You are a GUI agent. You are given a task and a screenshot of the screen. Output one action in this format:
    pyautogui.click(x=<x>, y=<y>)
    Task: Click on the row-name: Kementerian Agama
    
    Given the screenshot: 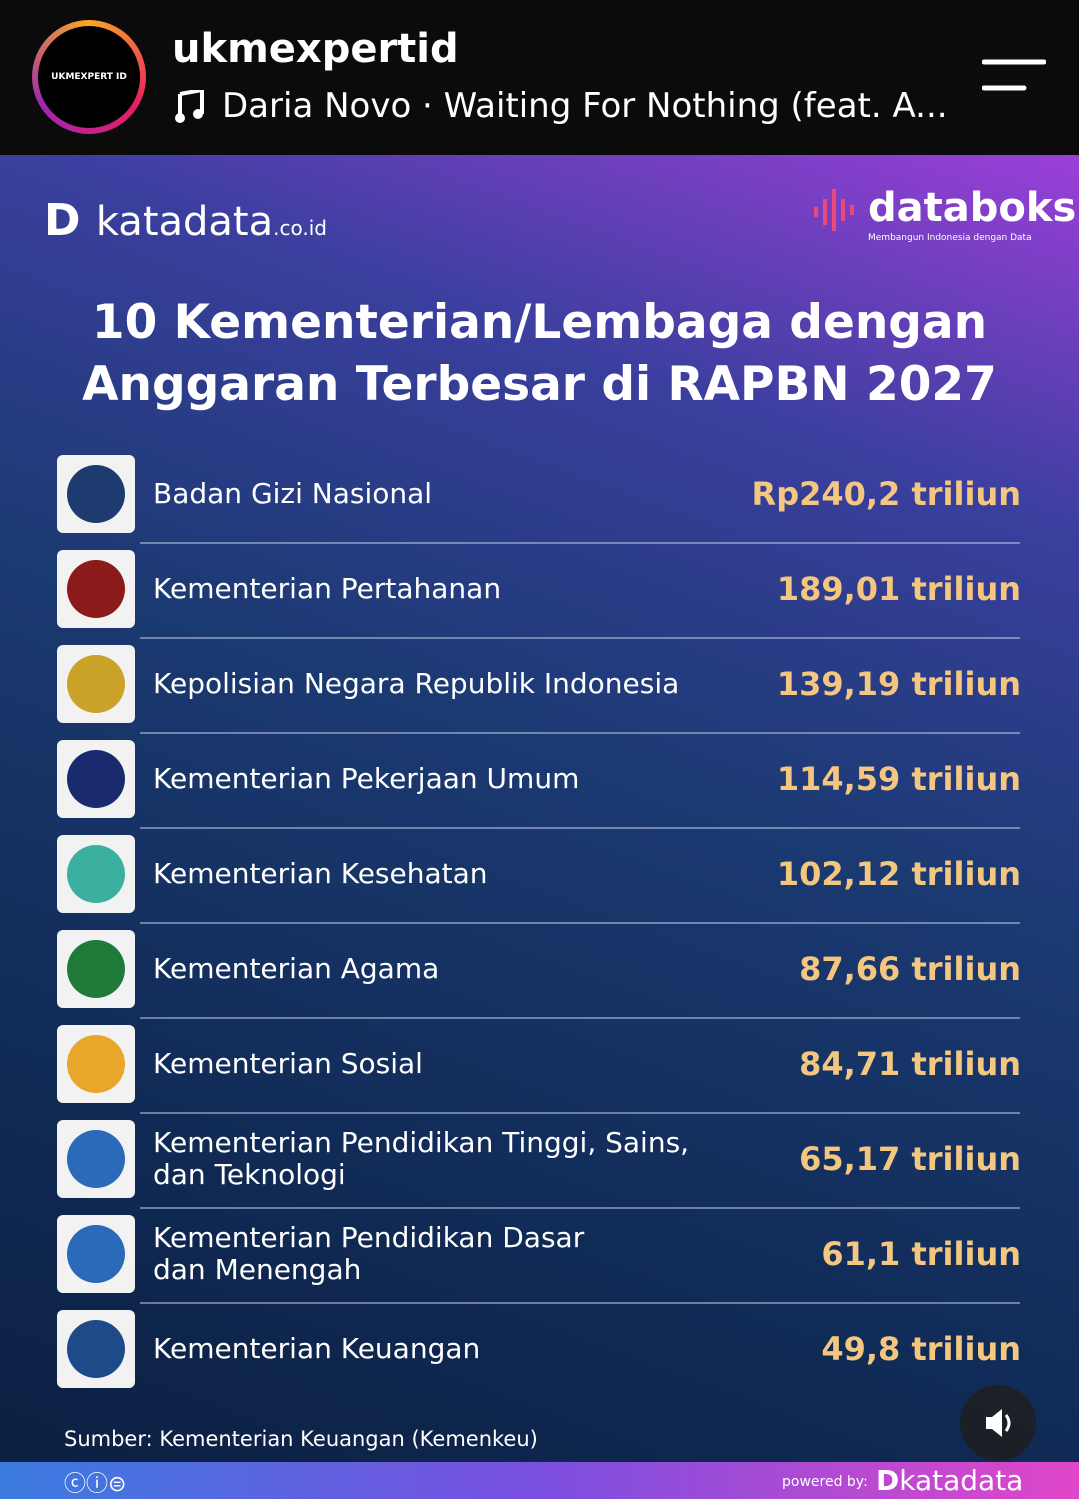 What is the action you would take?
    pyautogui.click(x=296, y=968)
    